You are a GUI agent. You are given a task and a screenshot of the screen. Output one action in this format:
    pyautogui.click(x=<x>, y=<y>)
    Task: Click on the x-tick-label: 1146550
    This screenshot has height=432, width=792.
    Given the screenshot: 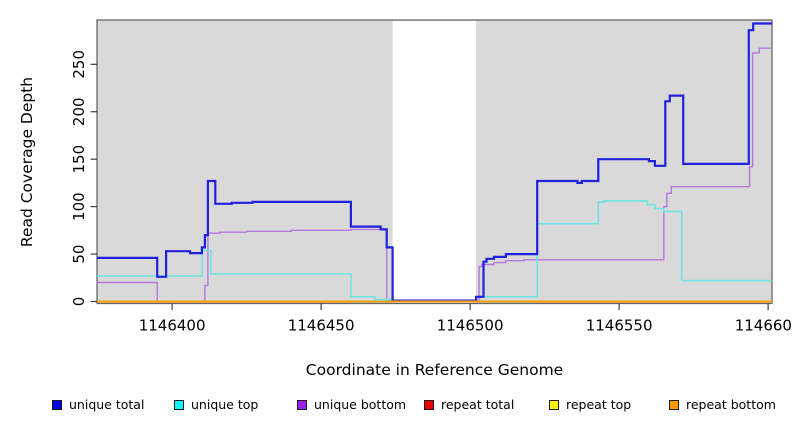 What is the action you would take?
    pyautogui.click(x=619, y=326)
    